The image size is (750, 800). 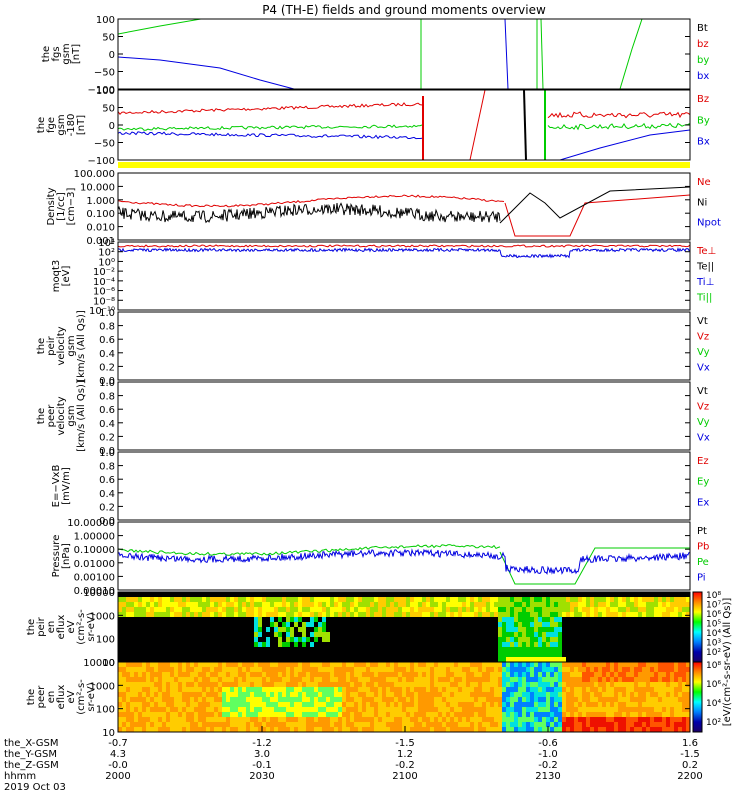 What do you see at coordinates (91, 523) in the screenshot?
I see `ytick-label: 10.00000` at bounding box center [91, 523].